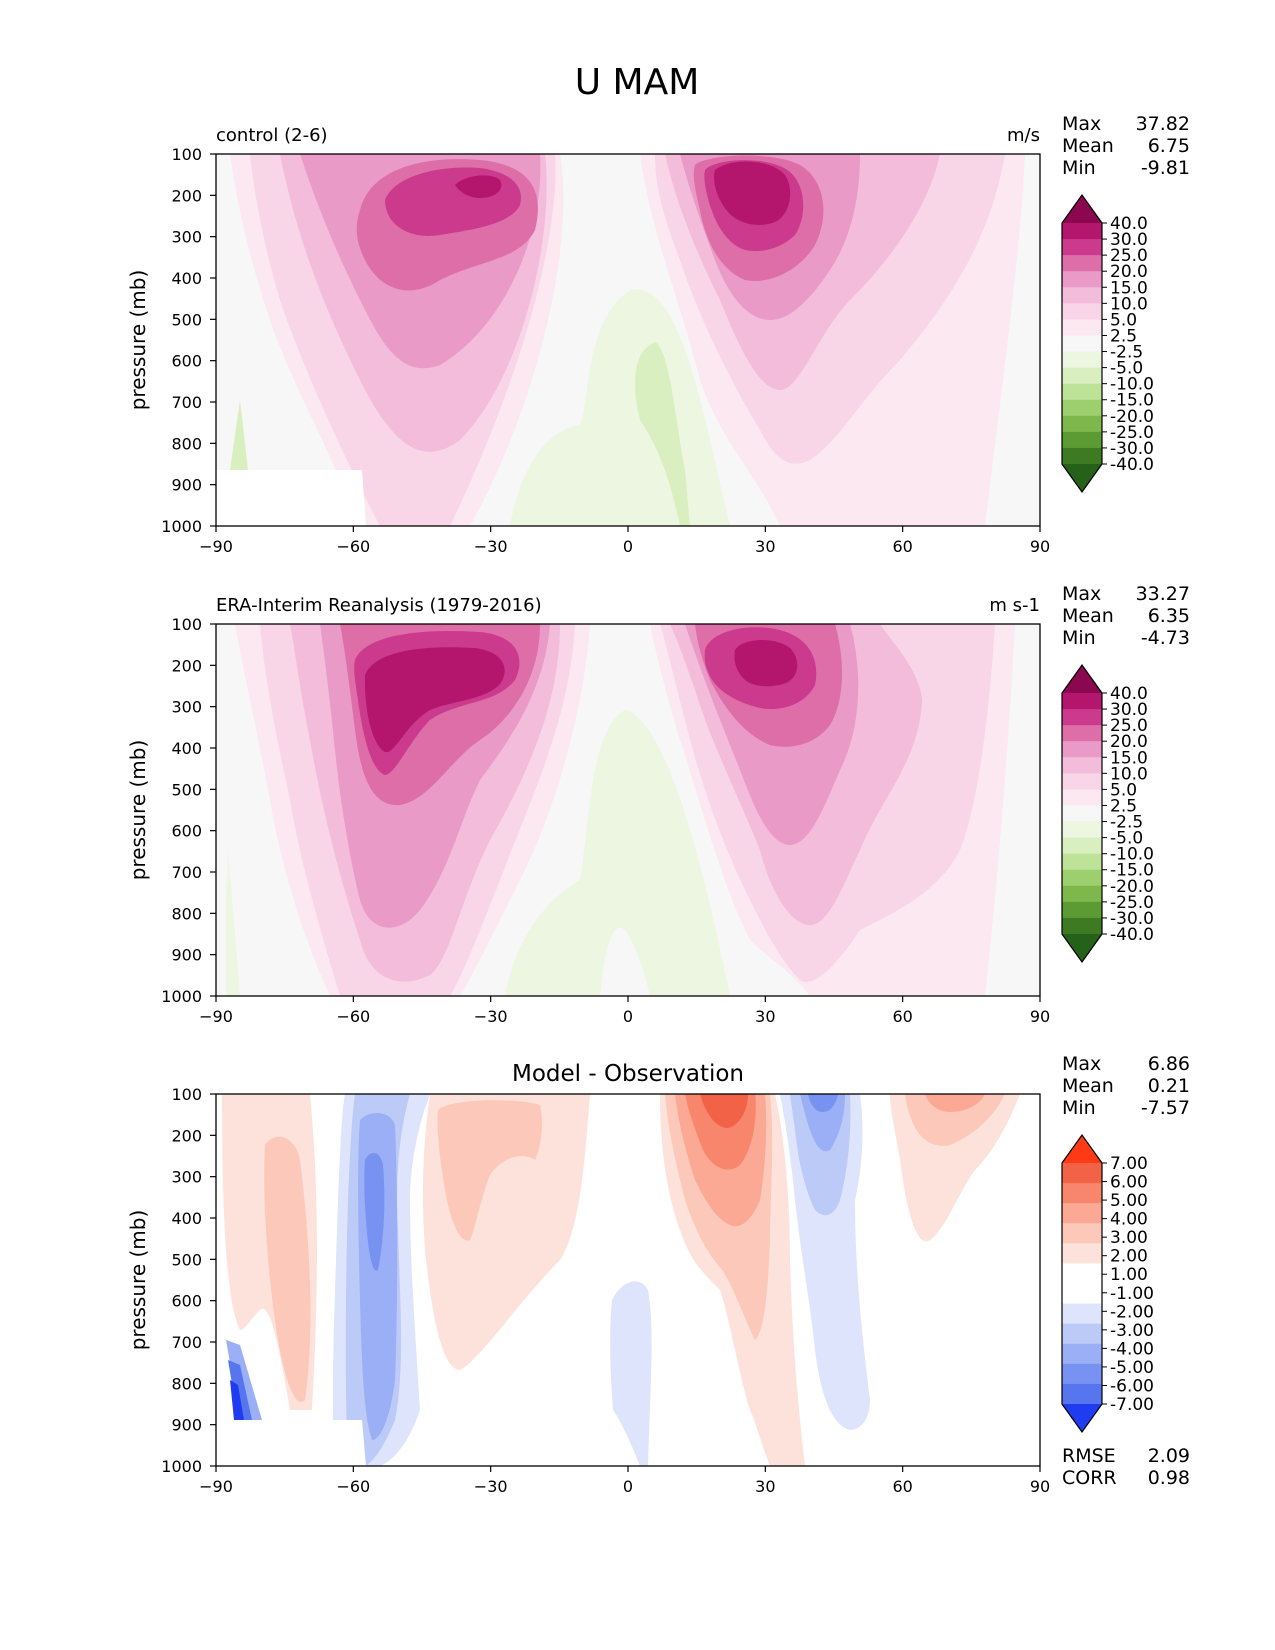 This screenshot has height=1650, width=1275. Describe the element at coordinates (1132, 887) in the screenshot. I see `colorbar-label: -20.0` at that location.